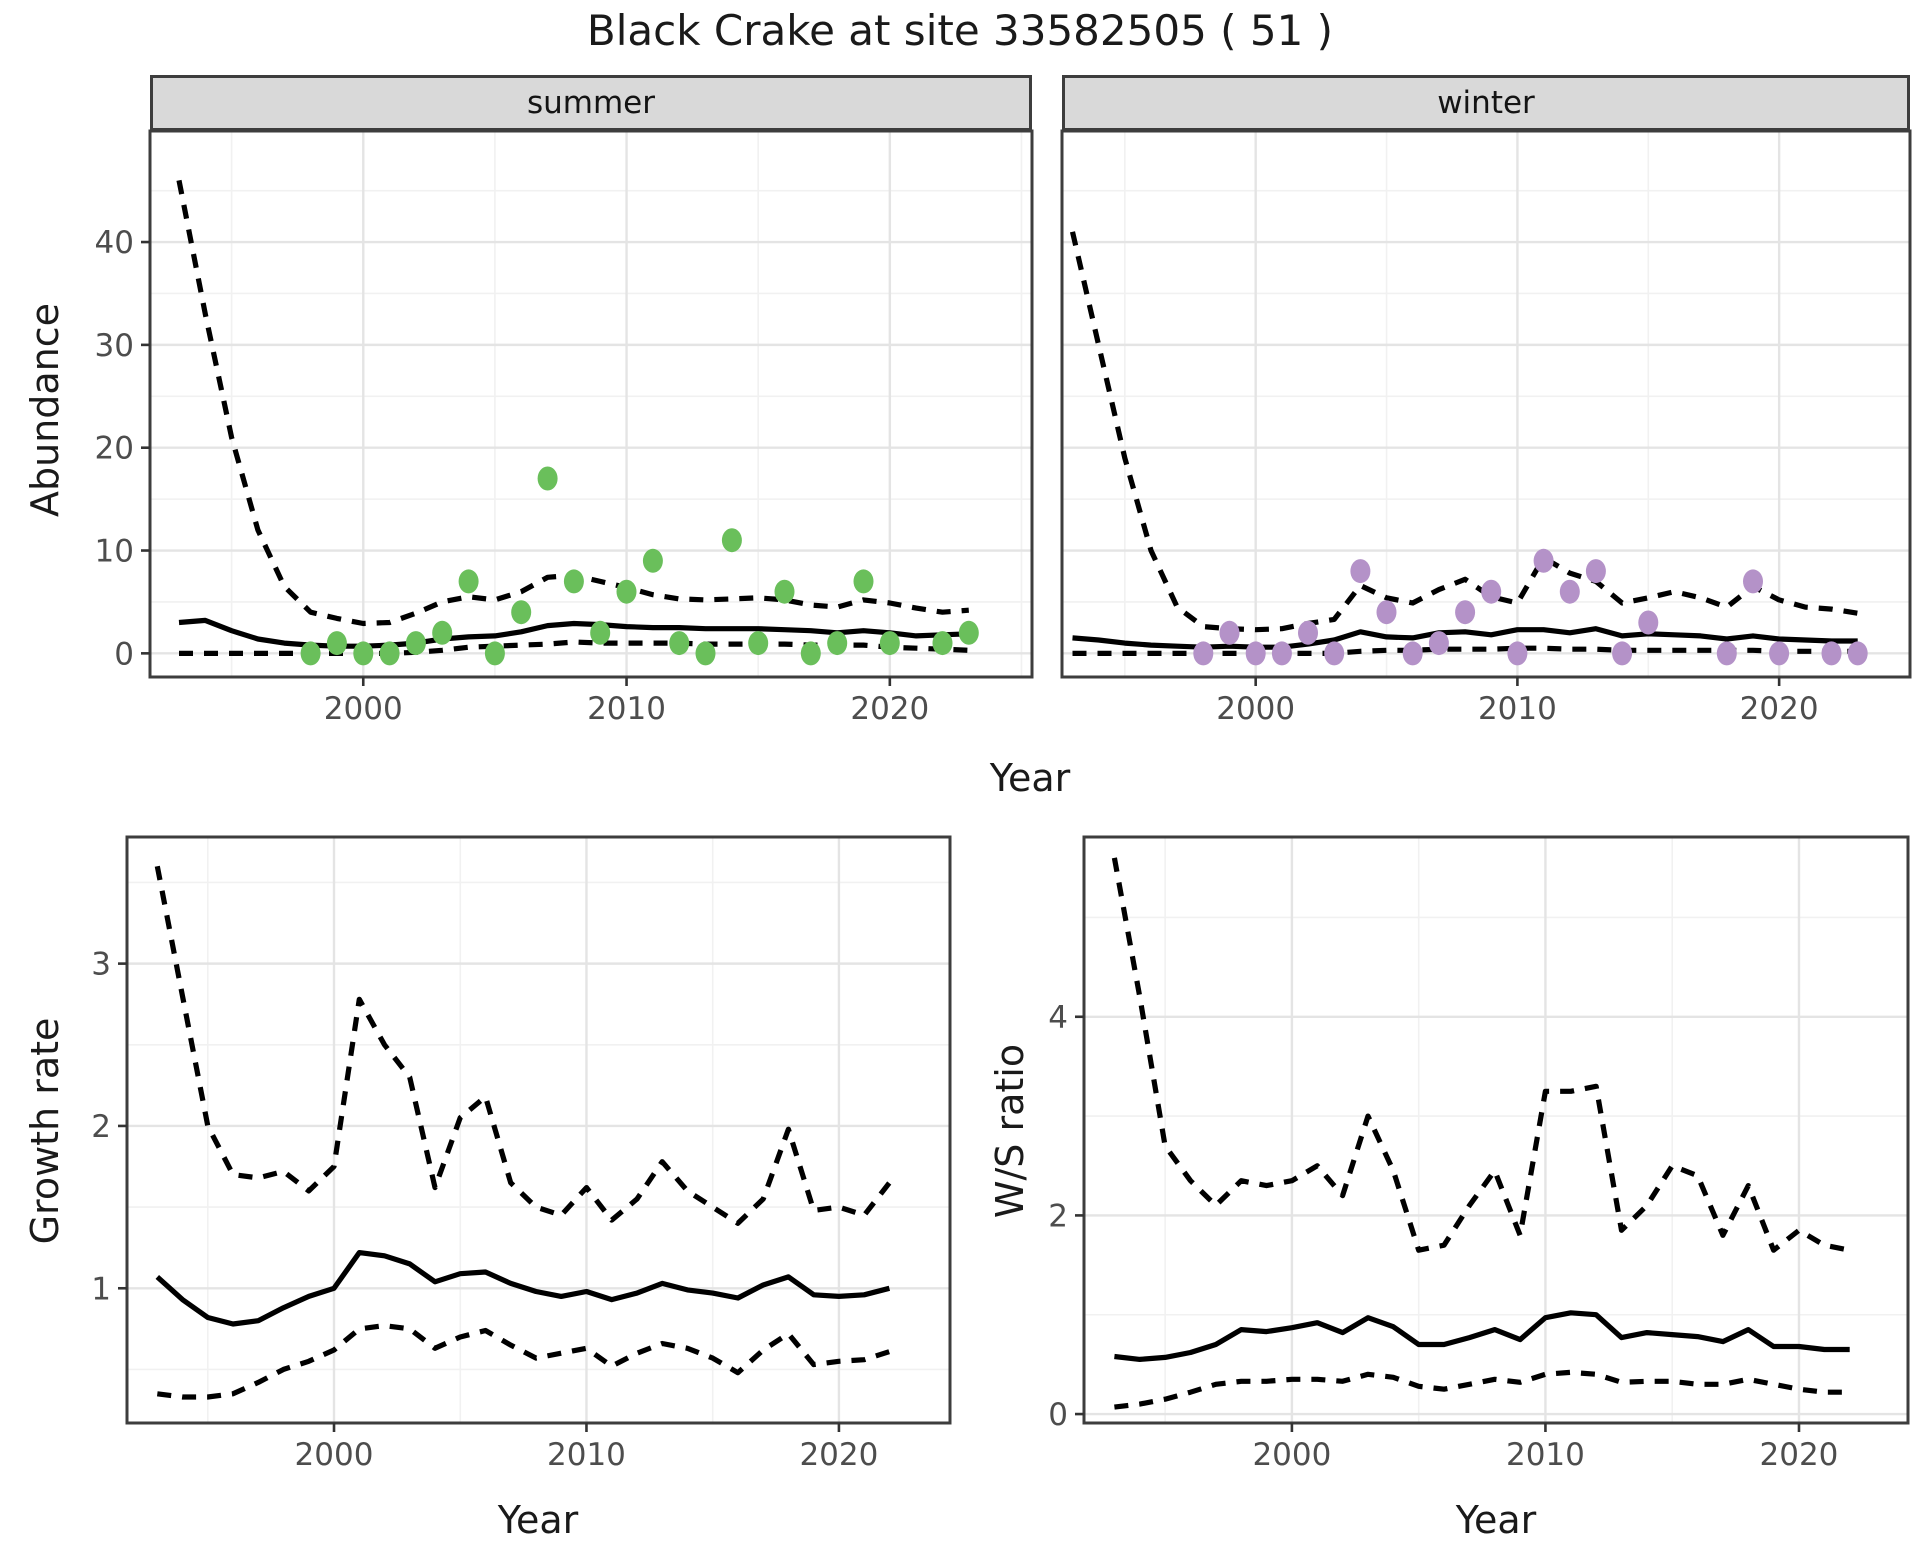  I want to click on line-median-growth-rate, so click(523, 1288).